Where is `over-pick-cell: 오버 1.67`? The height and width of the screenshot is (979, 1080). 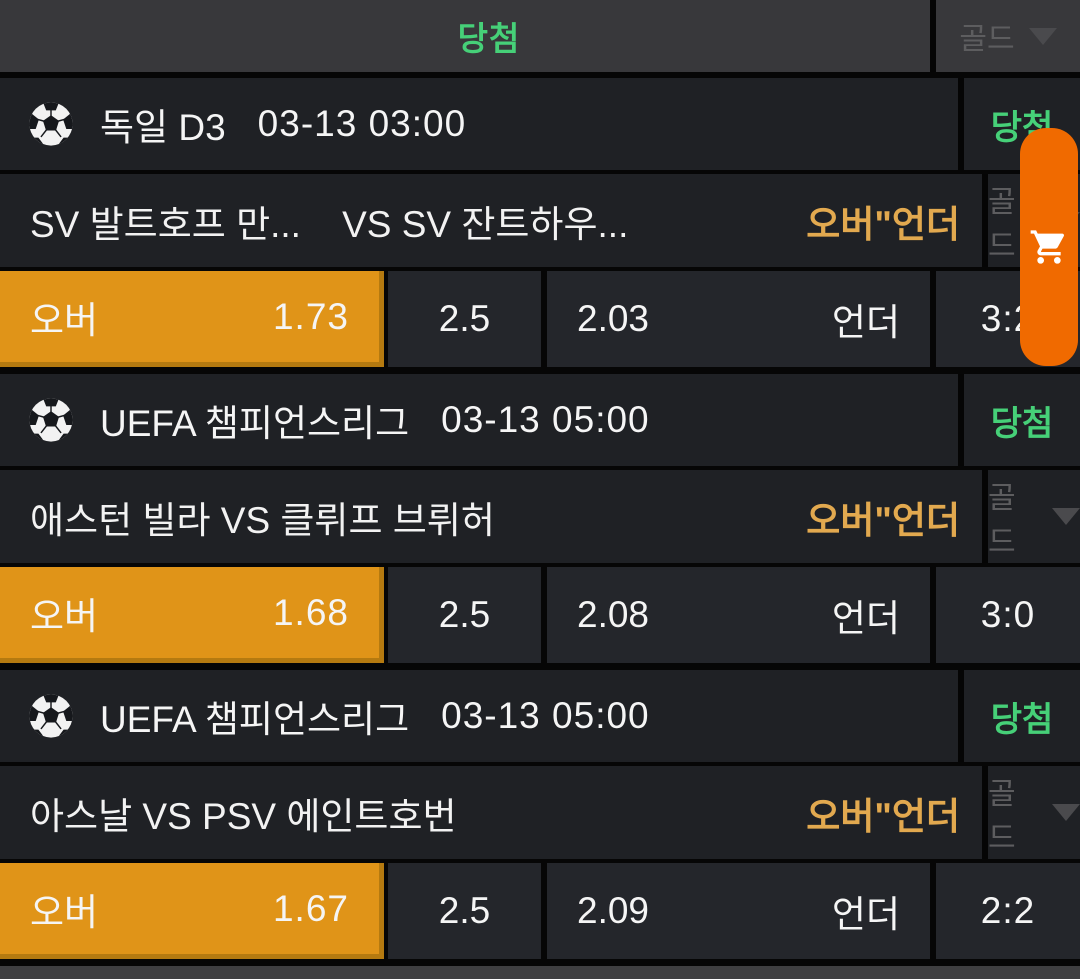 over-pick-cell: 오버 1.67 is located at coordinates (192, 911).